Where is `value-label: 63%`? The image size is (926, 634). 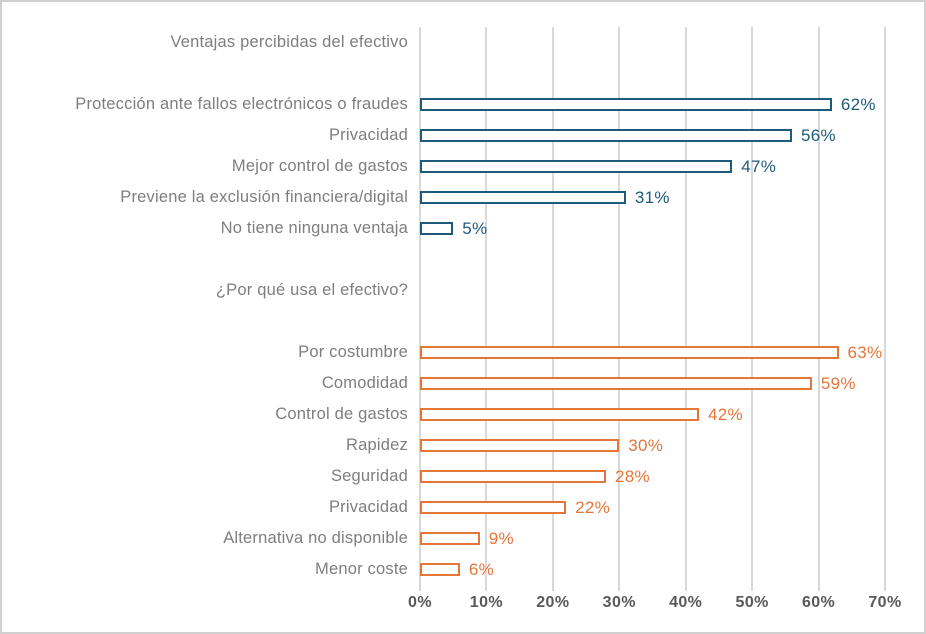
value-label: 63% is located at coordinates (865, 352).